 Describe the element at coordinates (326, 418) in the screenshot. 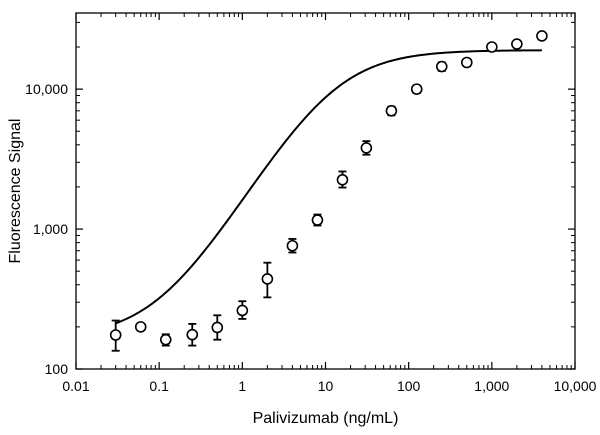

I see `x-axis-label: Palivizumab (ng/mL)` at that location.